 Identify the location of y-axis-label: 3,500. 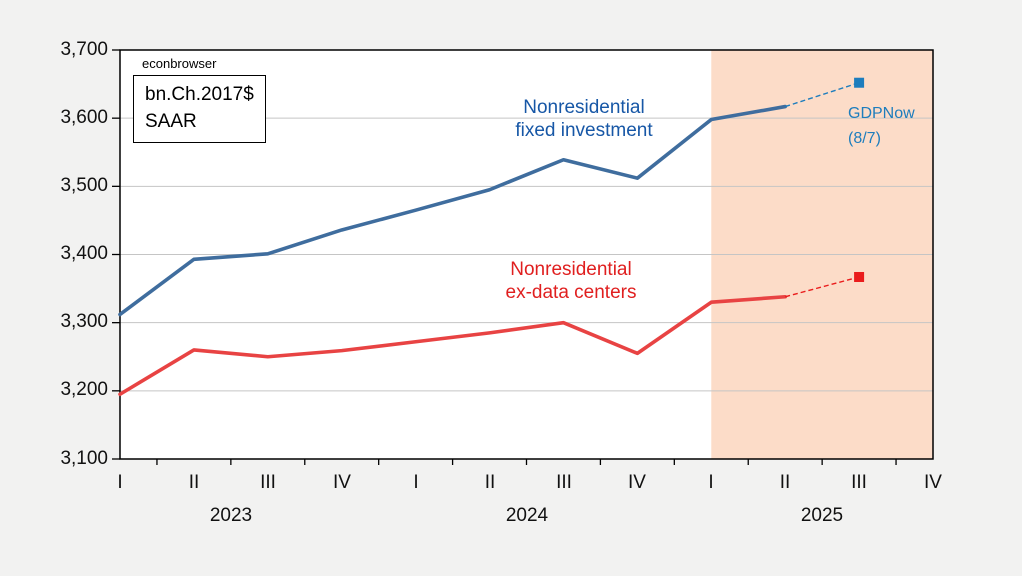
(84, 185).